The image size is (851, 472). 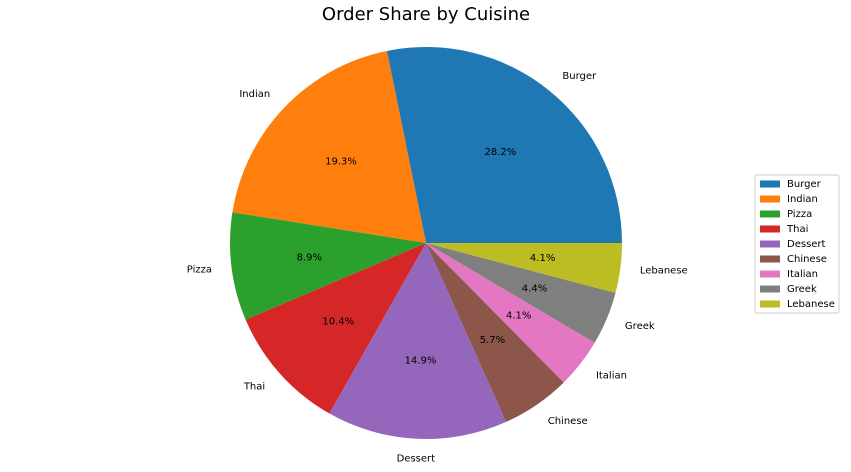 What do you see at coordinates (797, 229) in the screenshot?
I see `legend-label: Thai` at bounding box center [797, 229].